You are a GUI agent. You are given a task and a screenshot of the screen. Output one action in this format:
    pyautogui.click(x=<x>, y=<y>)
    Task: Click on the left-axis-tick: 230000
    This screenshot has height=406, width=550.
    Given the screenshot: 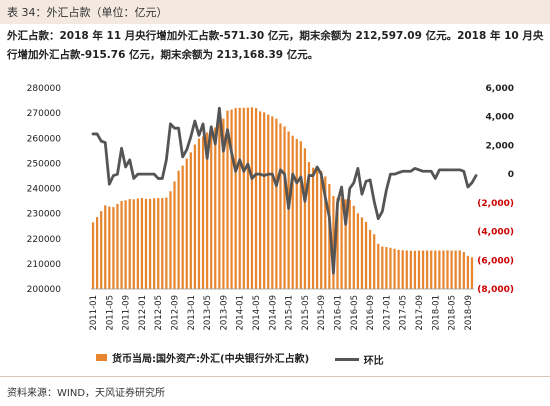 What is the action you would take?
    pyautogui.click(x=44, y=215)
    